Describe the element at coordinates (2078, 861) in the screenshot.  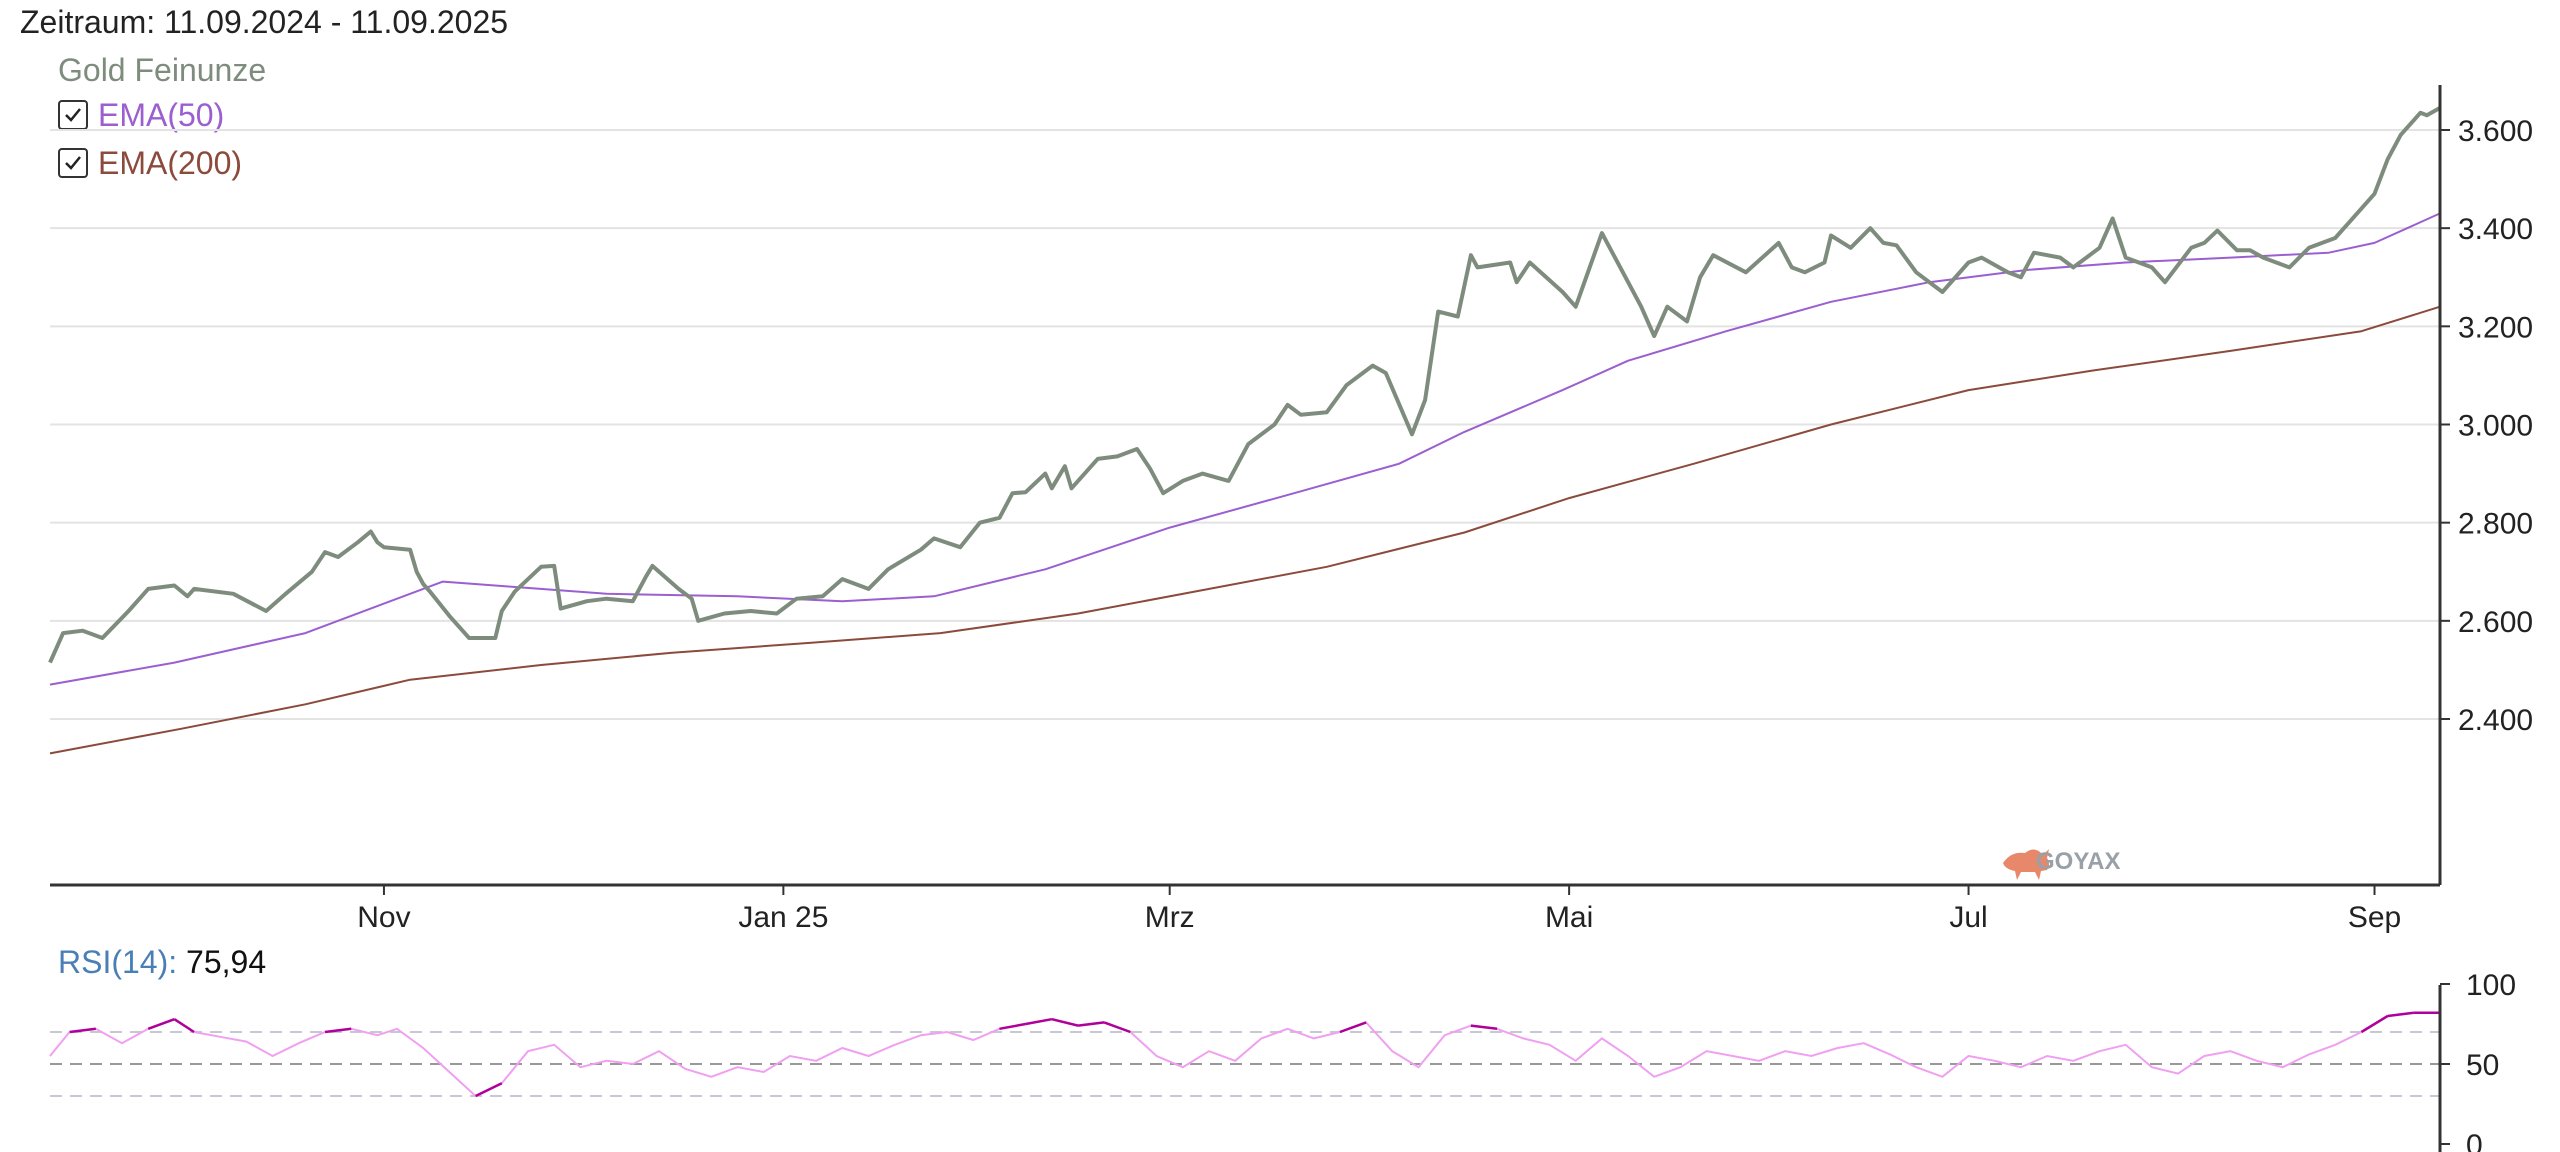
I see `watermark-text: GOYAX` at that location.